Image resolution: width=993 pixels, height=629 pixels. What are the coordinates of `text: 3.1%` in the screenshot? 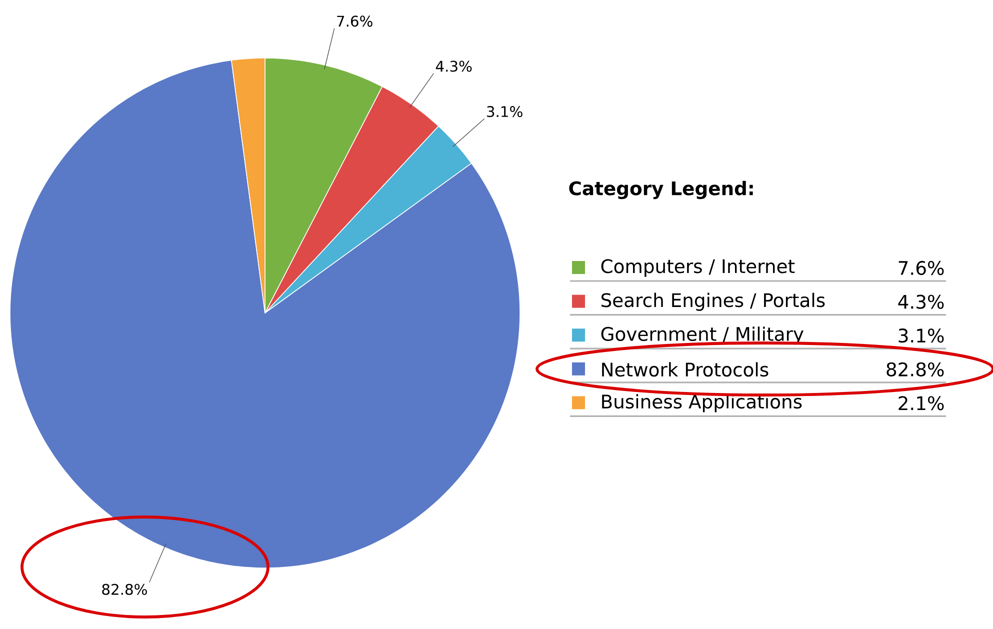 It's located at (921, 335).